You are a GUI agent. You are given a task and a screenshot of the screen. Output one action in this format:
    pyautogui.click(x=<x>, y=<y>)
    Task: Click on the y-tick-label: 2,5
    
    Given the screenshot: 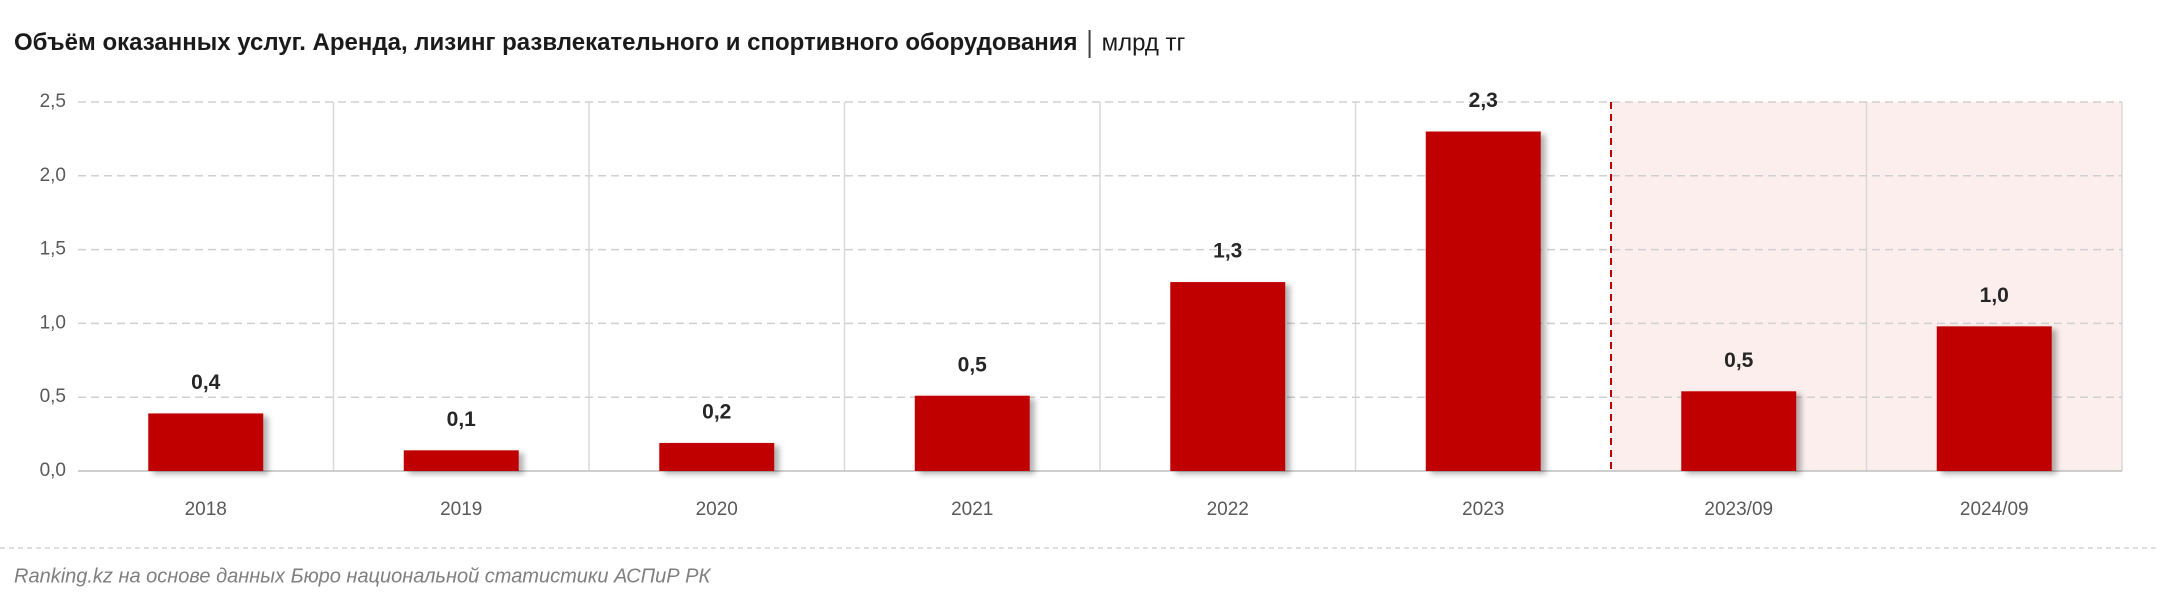 What is the action you would take?
    pyautogui.click(x=53, y=101)
    